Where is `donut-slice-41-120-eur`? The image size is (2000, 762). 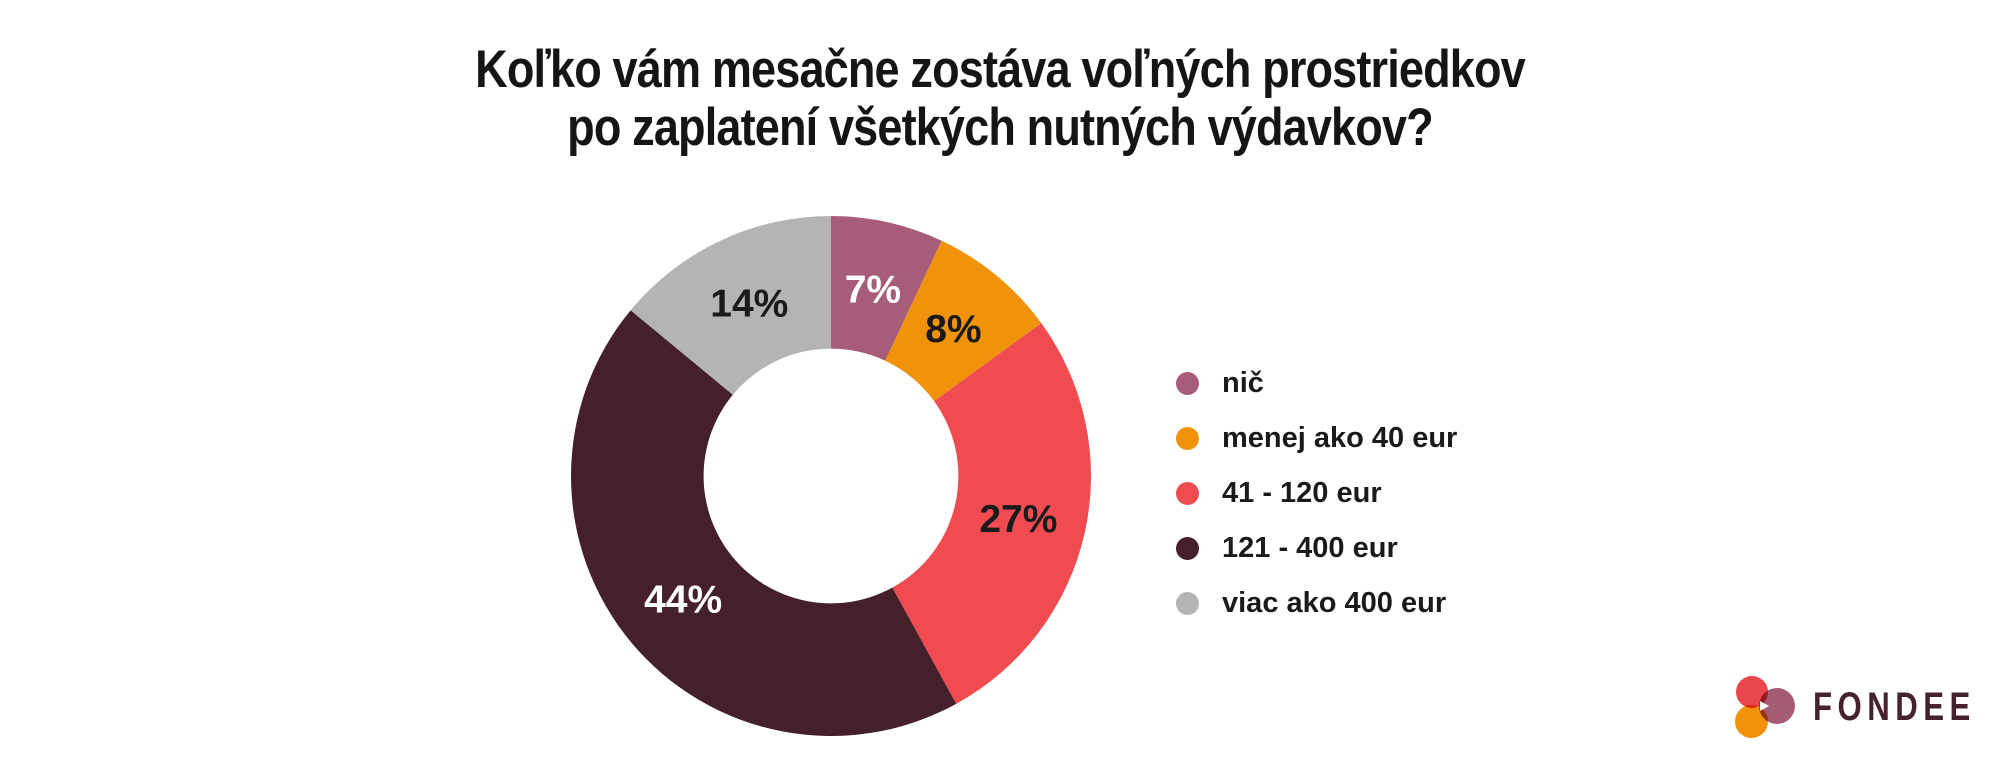 donut-slice-41-120-eur is located at coordinates (991, 513).